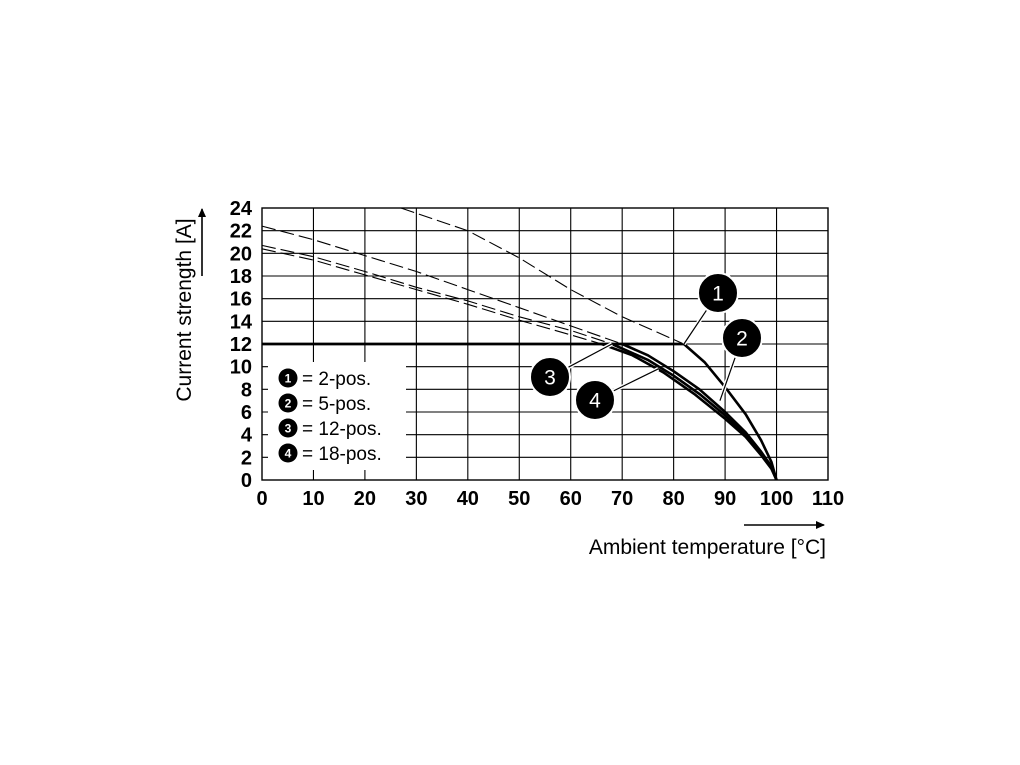  What do you see at coordinates (337, 416) in the screenshot?
I see `legend: 1 = 2-pos. 2 = 5-pos. 3 = 12-pos. 4 = 18-pos.` at bounding box center [337, 416].